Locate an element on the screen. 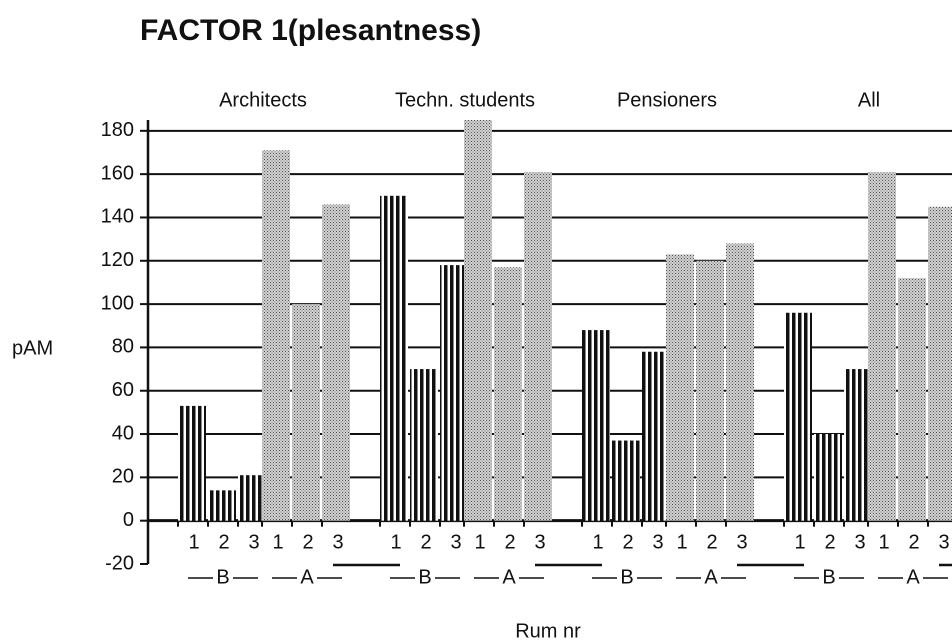 The width and height of the screenshot is (952, 642). group-label: Techn. students is located at coordinates (465, 100).